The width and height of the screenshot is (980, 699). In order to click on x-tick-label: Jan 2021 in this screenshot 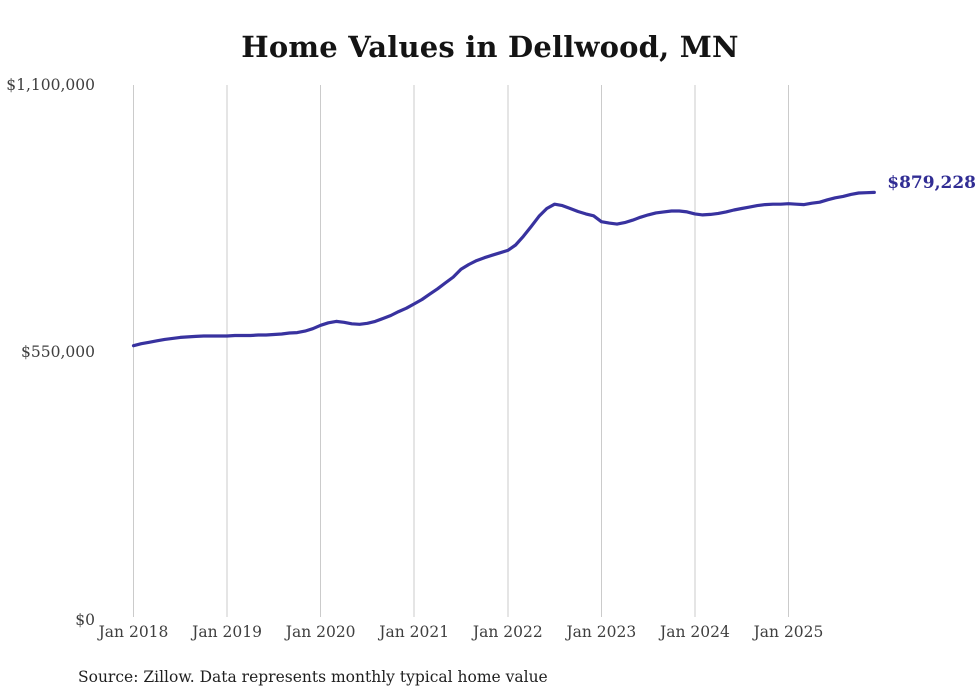, I will do `click(414, 632)`.